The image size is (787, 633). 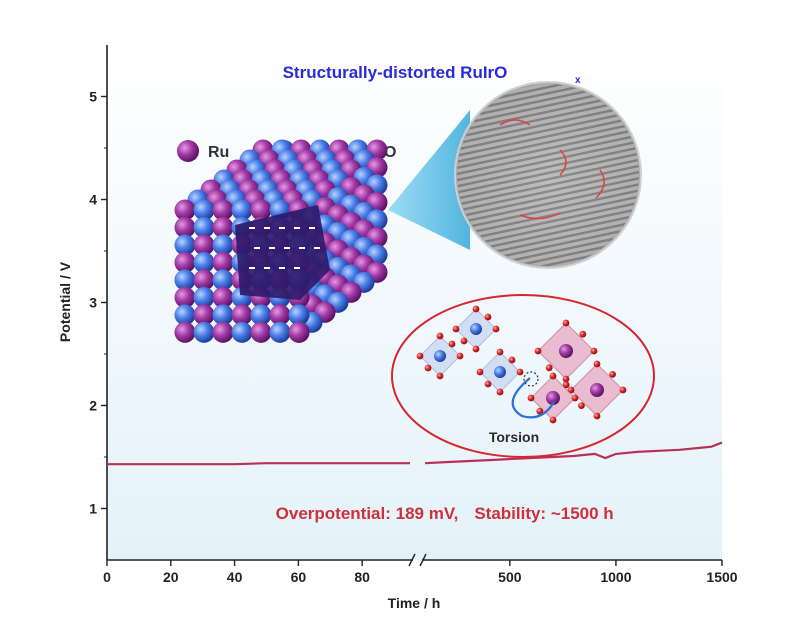 I want to click on y-tick-label: 4, so click(x=93, y=200).